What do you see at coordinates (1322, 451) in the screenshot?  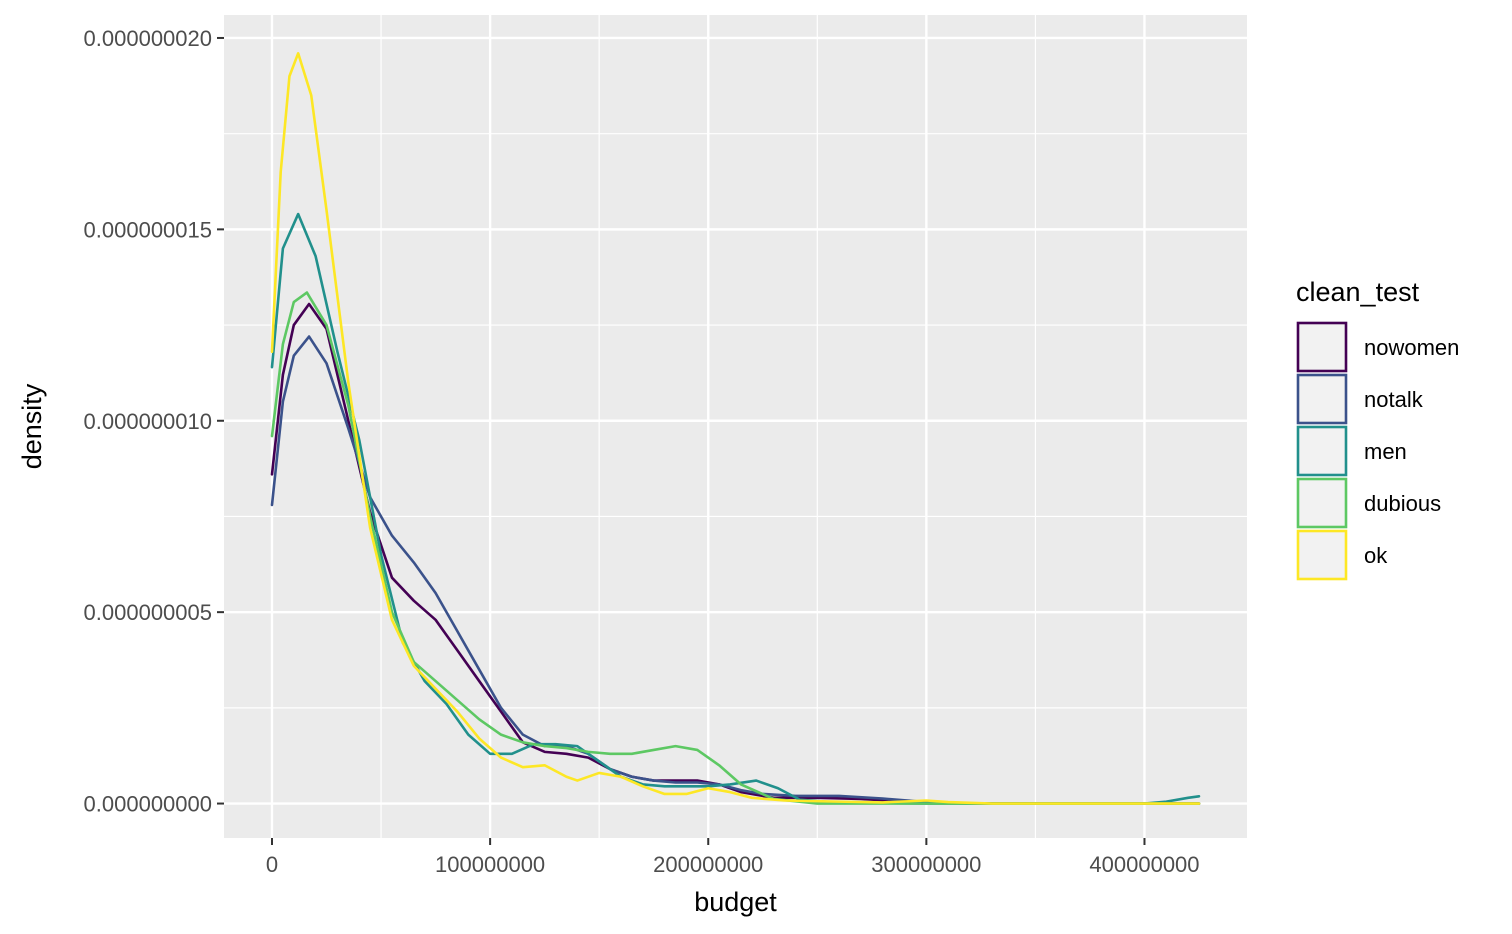 I see `legend-key-men` at bounding box center [1322, 451].